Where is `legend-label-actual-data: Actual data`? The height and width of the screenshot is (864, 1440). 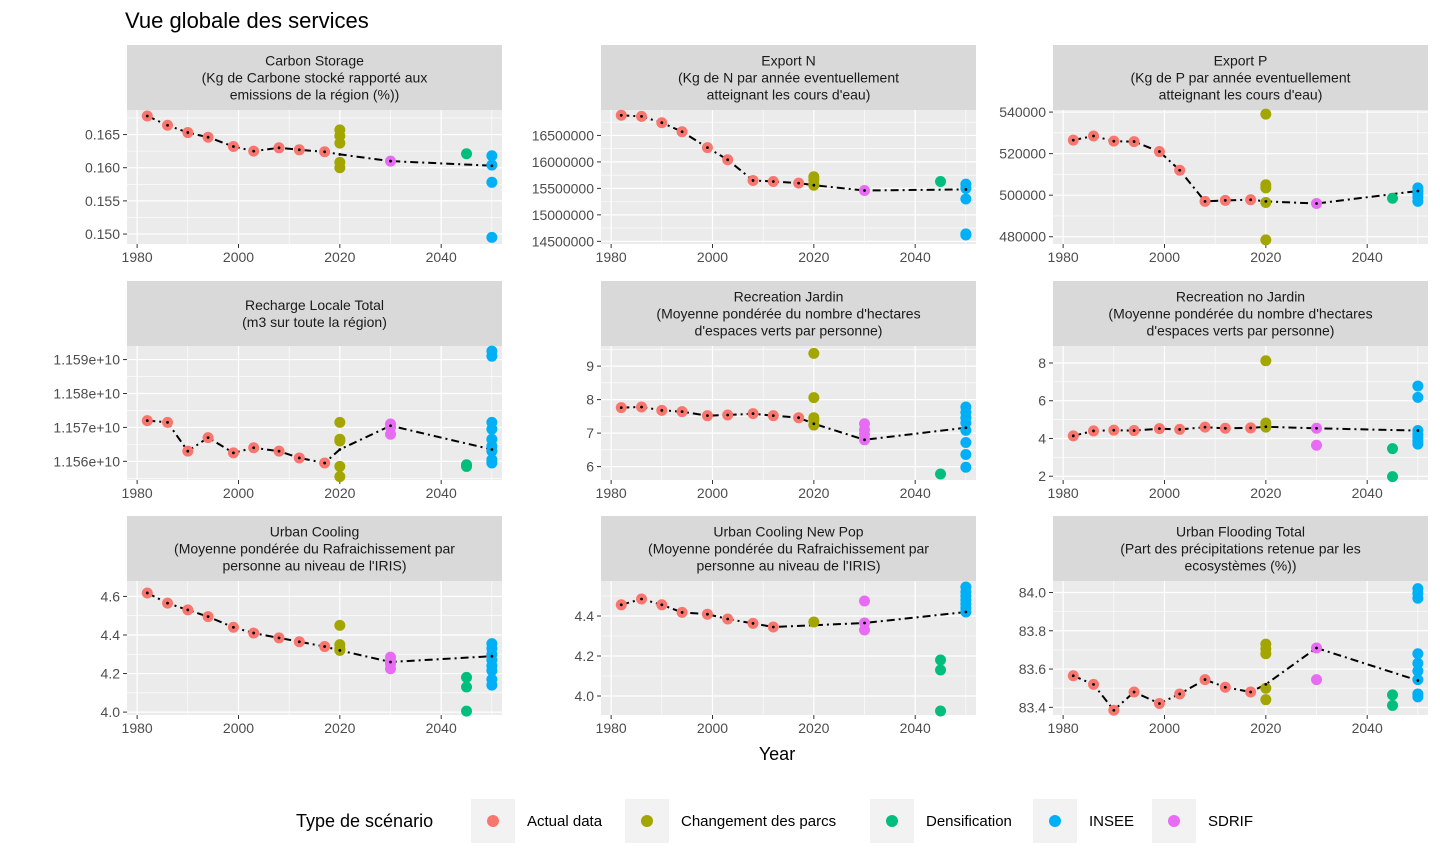 legend-label-actual-data: Actual data is located at coordinates (565, 821).